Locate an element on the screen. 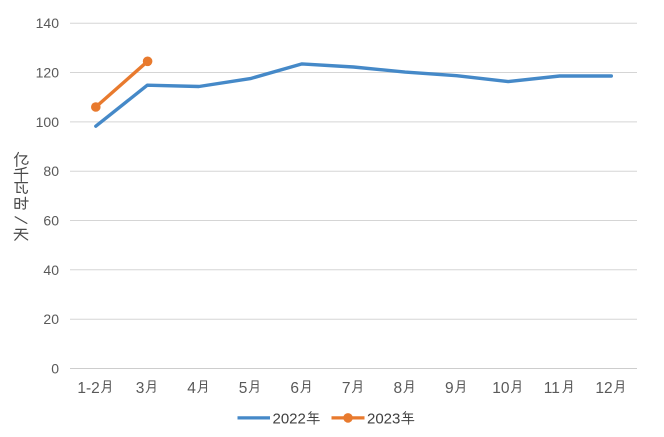  svg-text: 3 is located at coordinates (140, 388).